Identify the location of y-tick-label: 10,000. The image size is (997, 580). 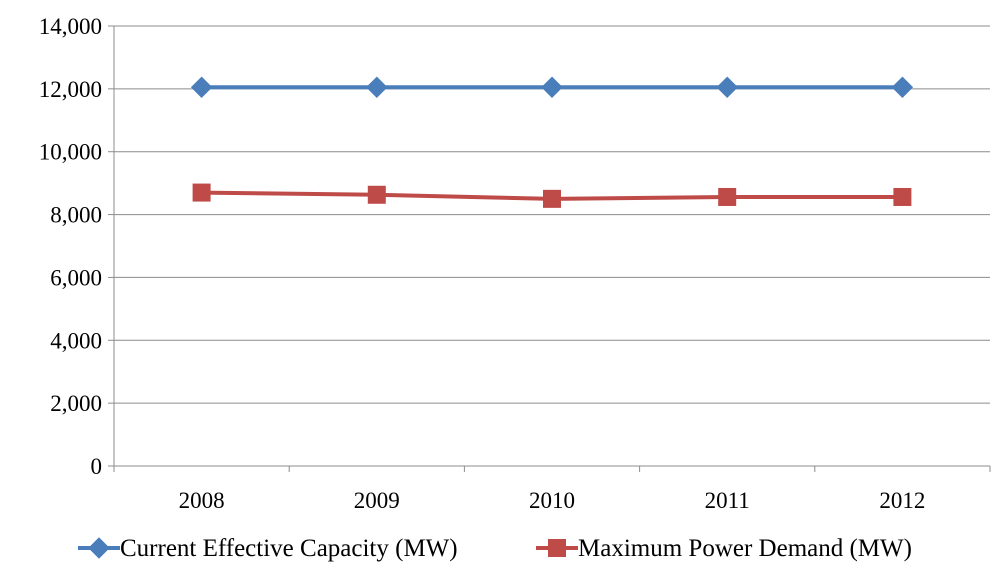
(70, 152).